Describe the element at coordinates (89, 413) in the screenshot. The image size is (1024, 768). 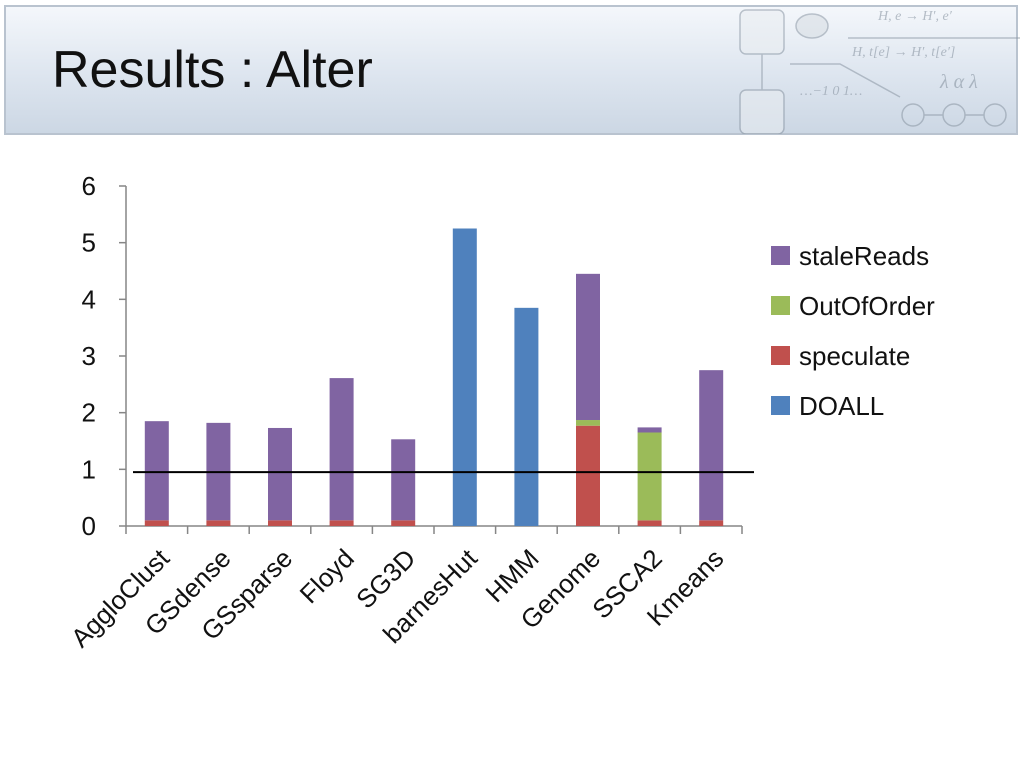
I see `y-tick-label: 2` at that location.